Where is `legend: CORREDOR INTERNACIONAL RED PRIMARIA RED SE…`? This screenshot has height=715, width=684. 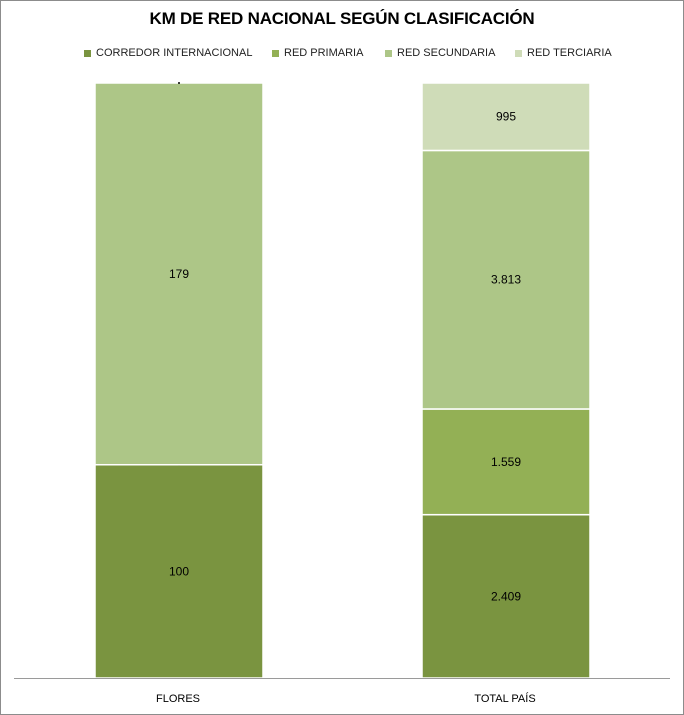
legend: CORREDOR INTERNACIONAL RED PRIMARIA RED SE… is located at coordinates (342, 55).